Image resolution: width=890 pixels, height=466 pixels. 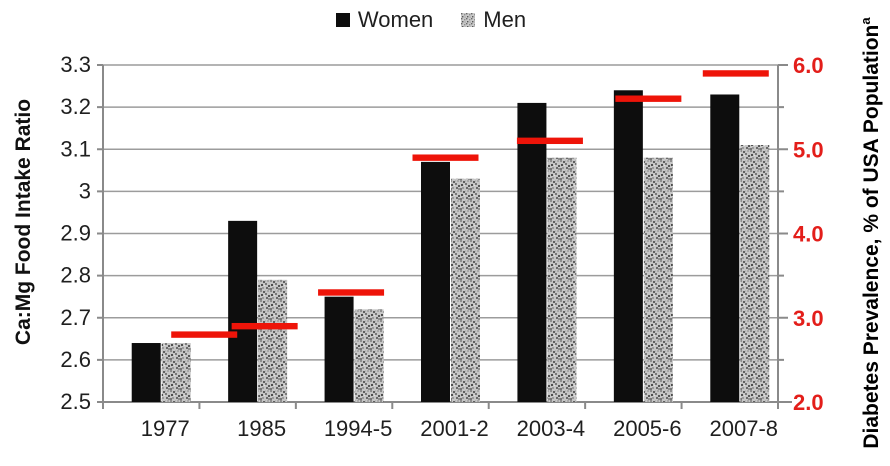 I want to click on legend-label-women: Women, so click(x=395, y=19).